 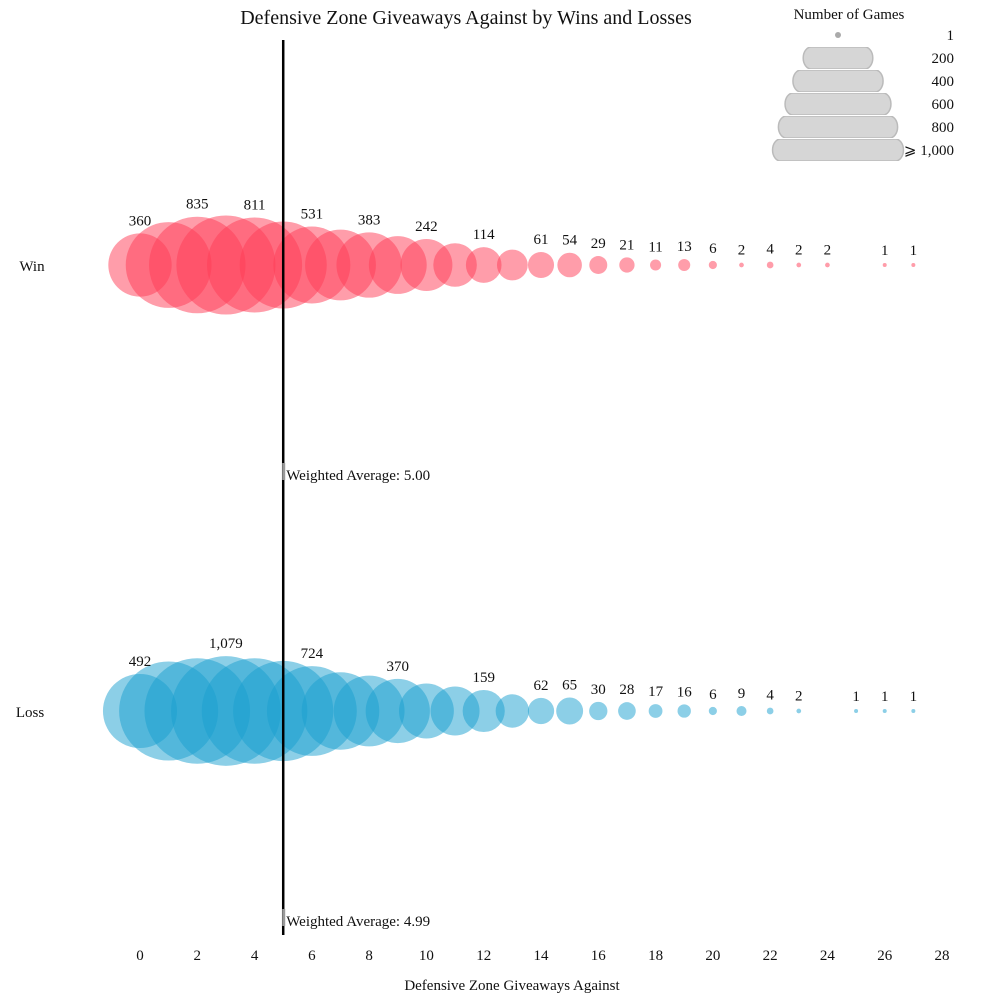 What do you see at coordinates (943, 105) in the screenshot?
I see `legend-entry: 600` at bounding box center [943, 105].